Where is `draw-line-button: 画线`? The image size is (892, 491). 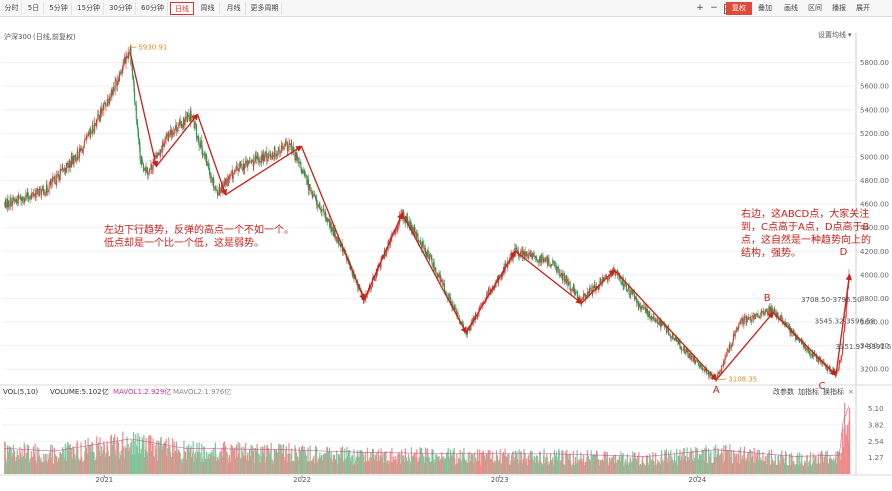
draw-line-button: 画线 is located at coordinates (791, 8).